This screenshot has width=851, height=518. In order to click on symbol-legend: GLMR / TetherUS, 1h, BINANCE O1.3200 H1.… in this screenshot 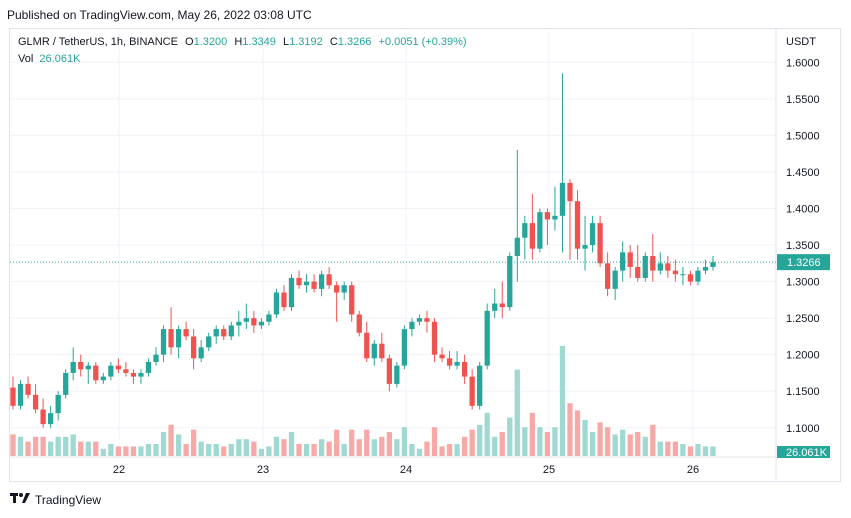, I will do `click(244, 42)`.